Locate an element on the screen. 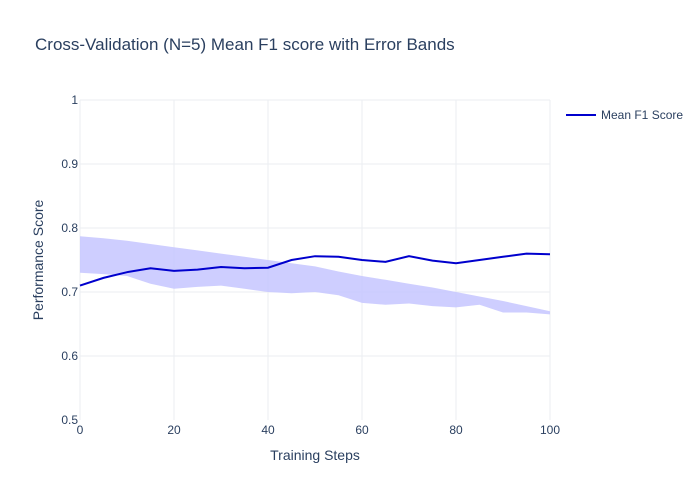 This screenshot has height=500, width=700. error-band is located at coordinates (315, 275).